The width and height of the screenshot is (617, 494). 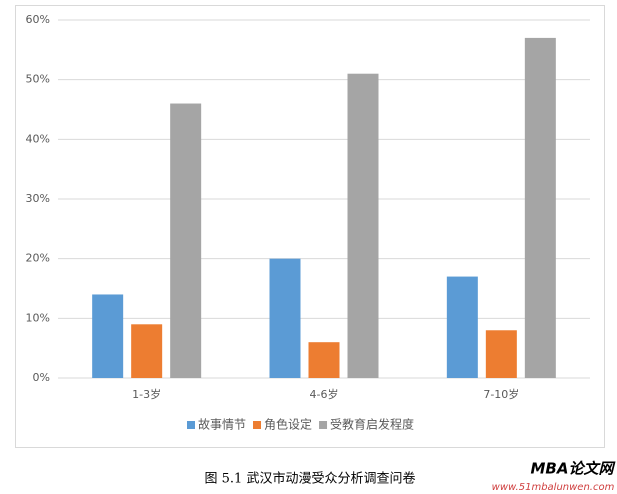 What do you see at coordinates (38, 198) in the screenshot?
I see `y-tick-label: 30%` at bounding box center [38, 198].